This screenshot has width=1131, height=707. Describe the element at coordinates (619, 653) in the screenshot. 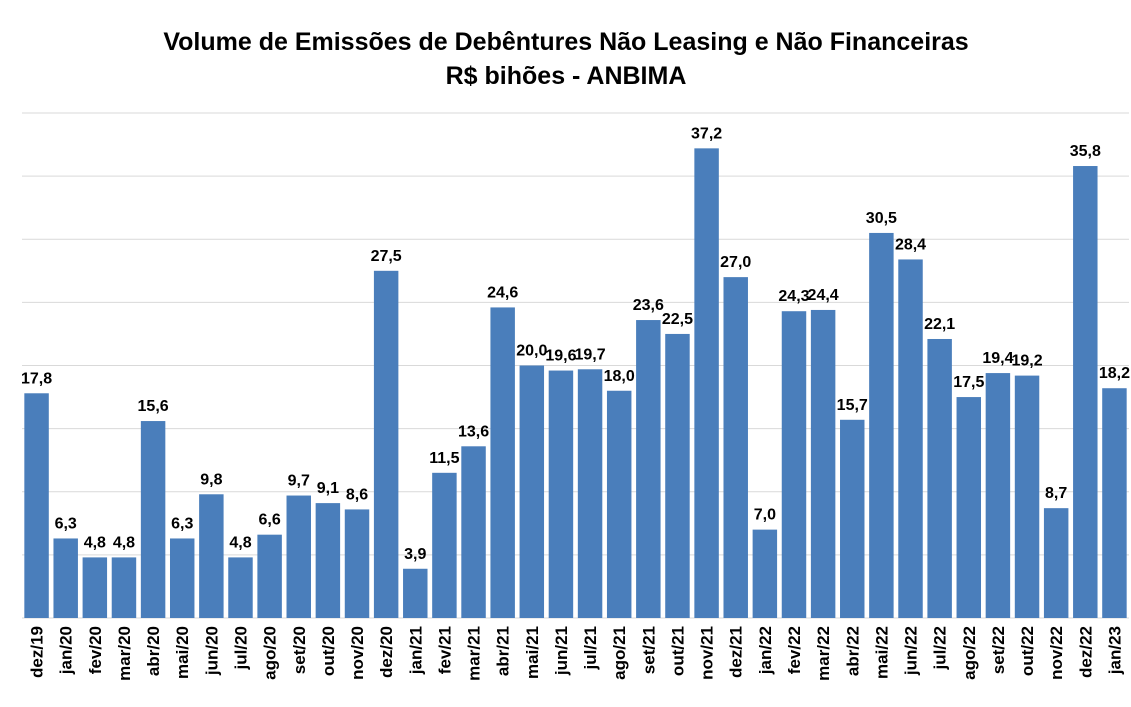

I see `x-tick-label: ago/21` at that location.